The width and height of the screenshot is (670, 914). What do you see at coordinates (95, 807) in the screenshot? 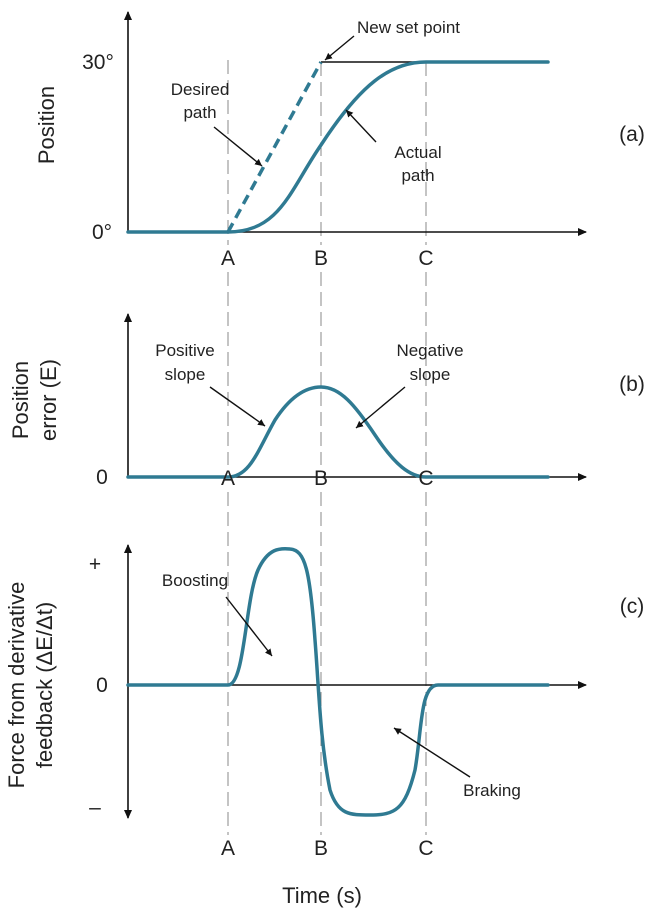
I see `y-tick-minus: –` at bounding box center [95, 807].